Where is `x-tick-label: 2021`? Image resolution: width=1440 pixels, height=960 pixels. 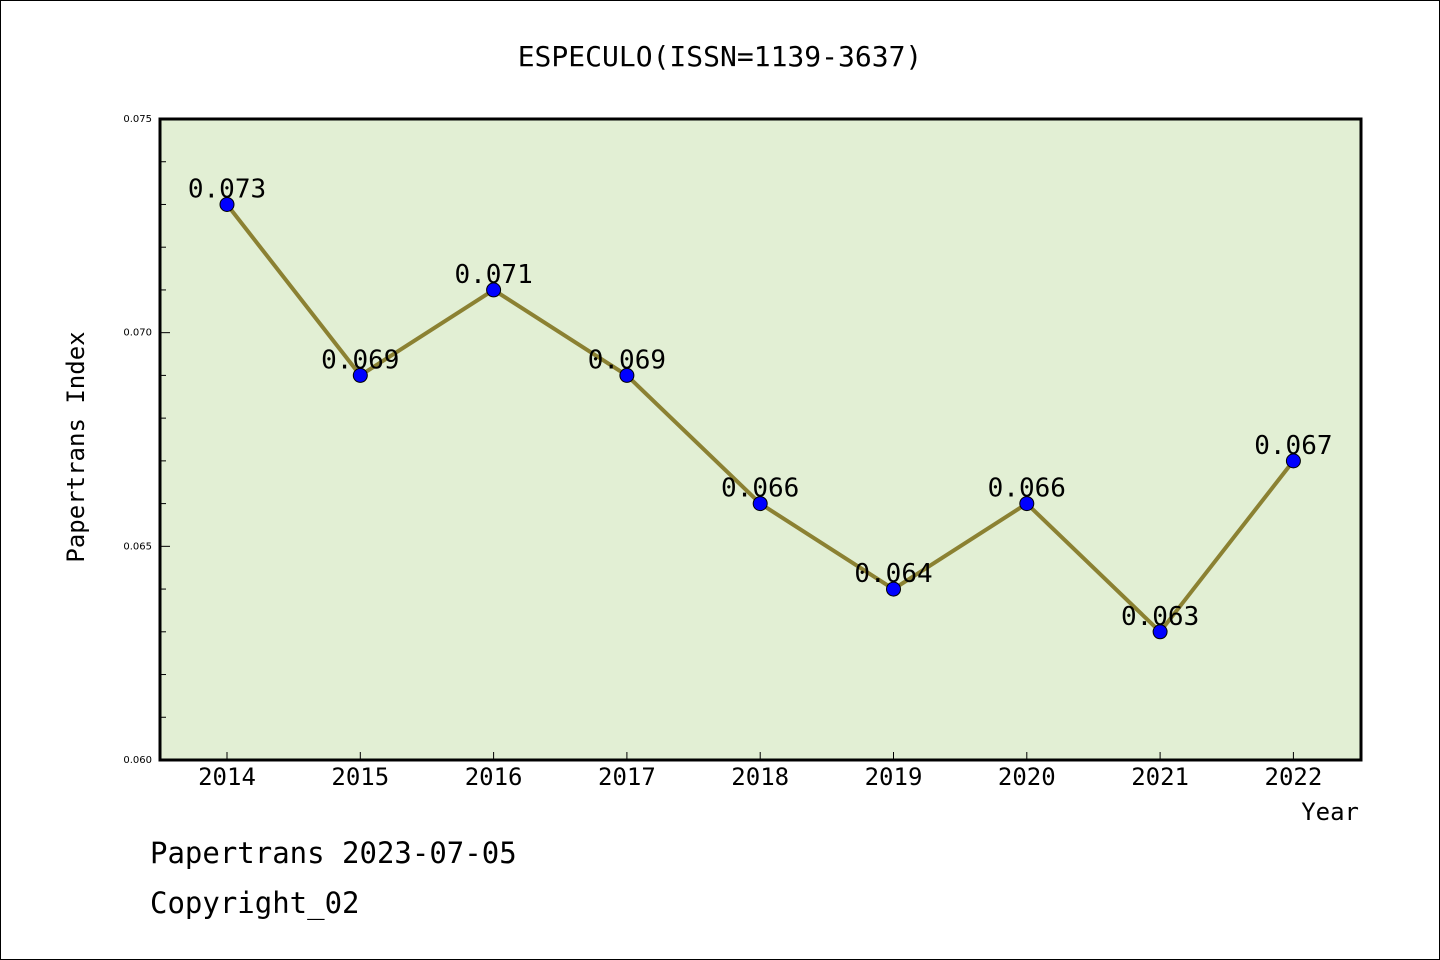 x-tick-label: 2021 is located at coordinates (1160, 777).